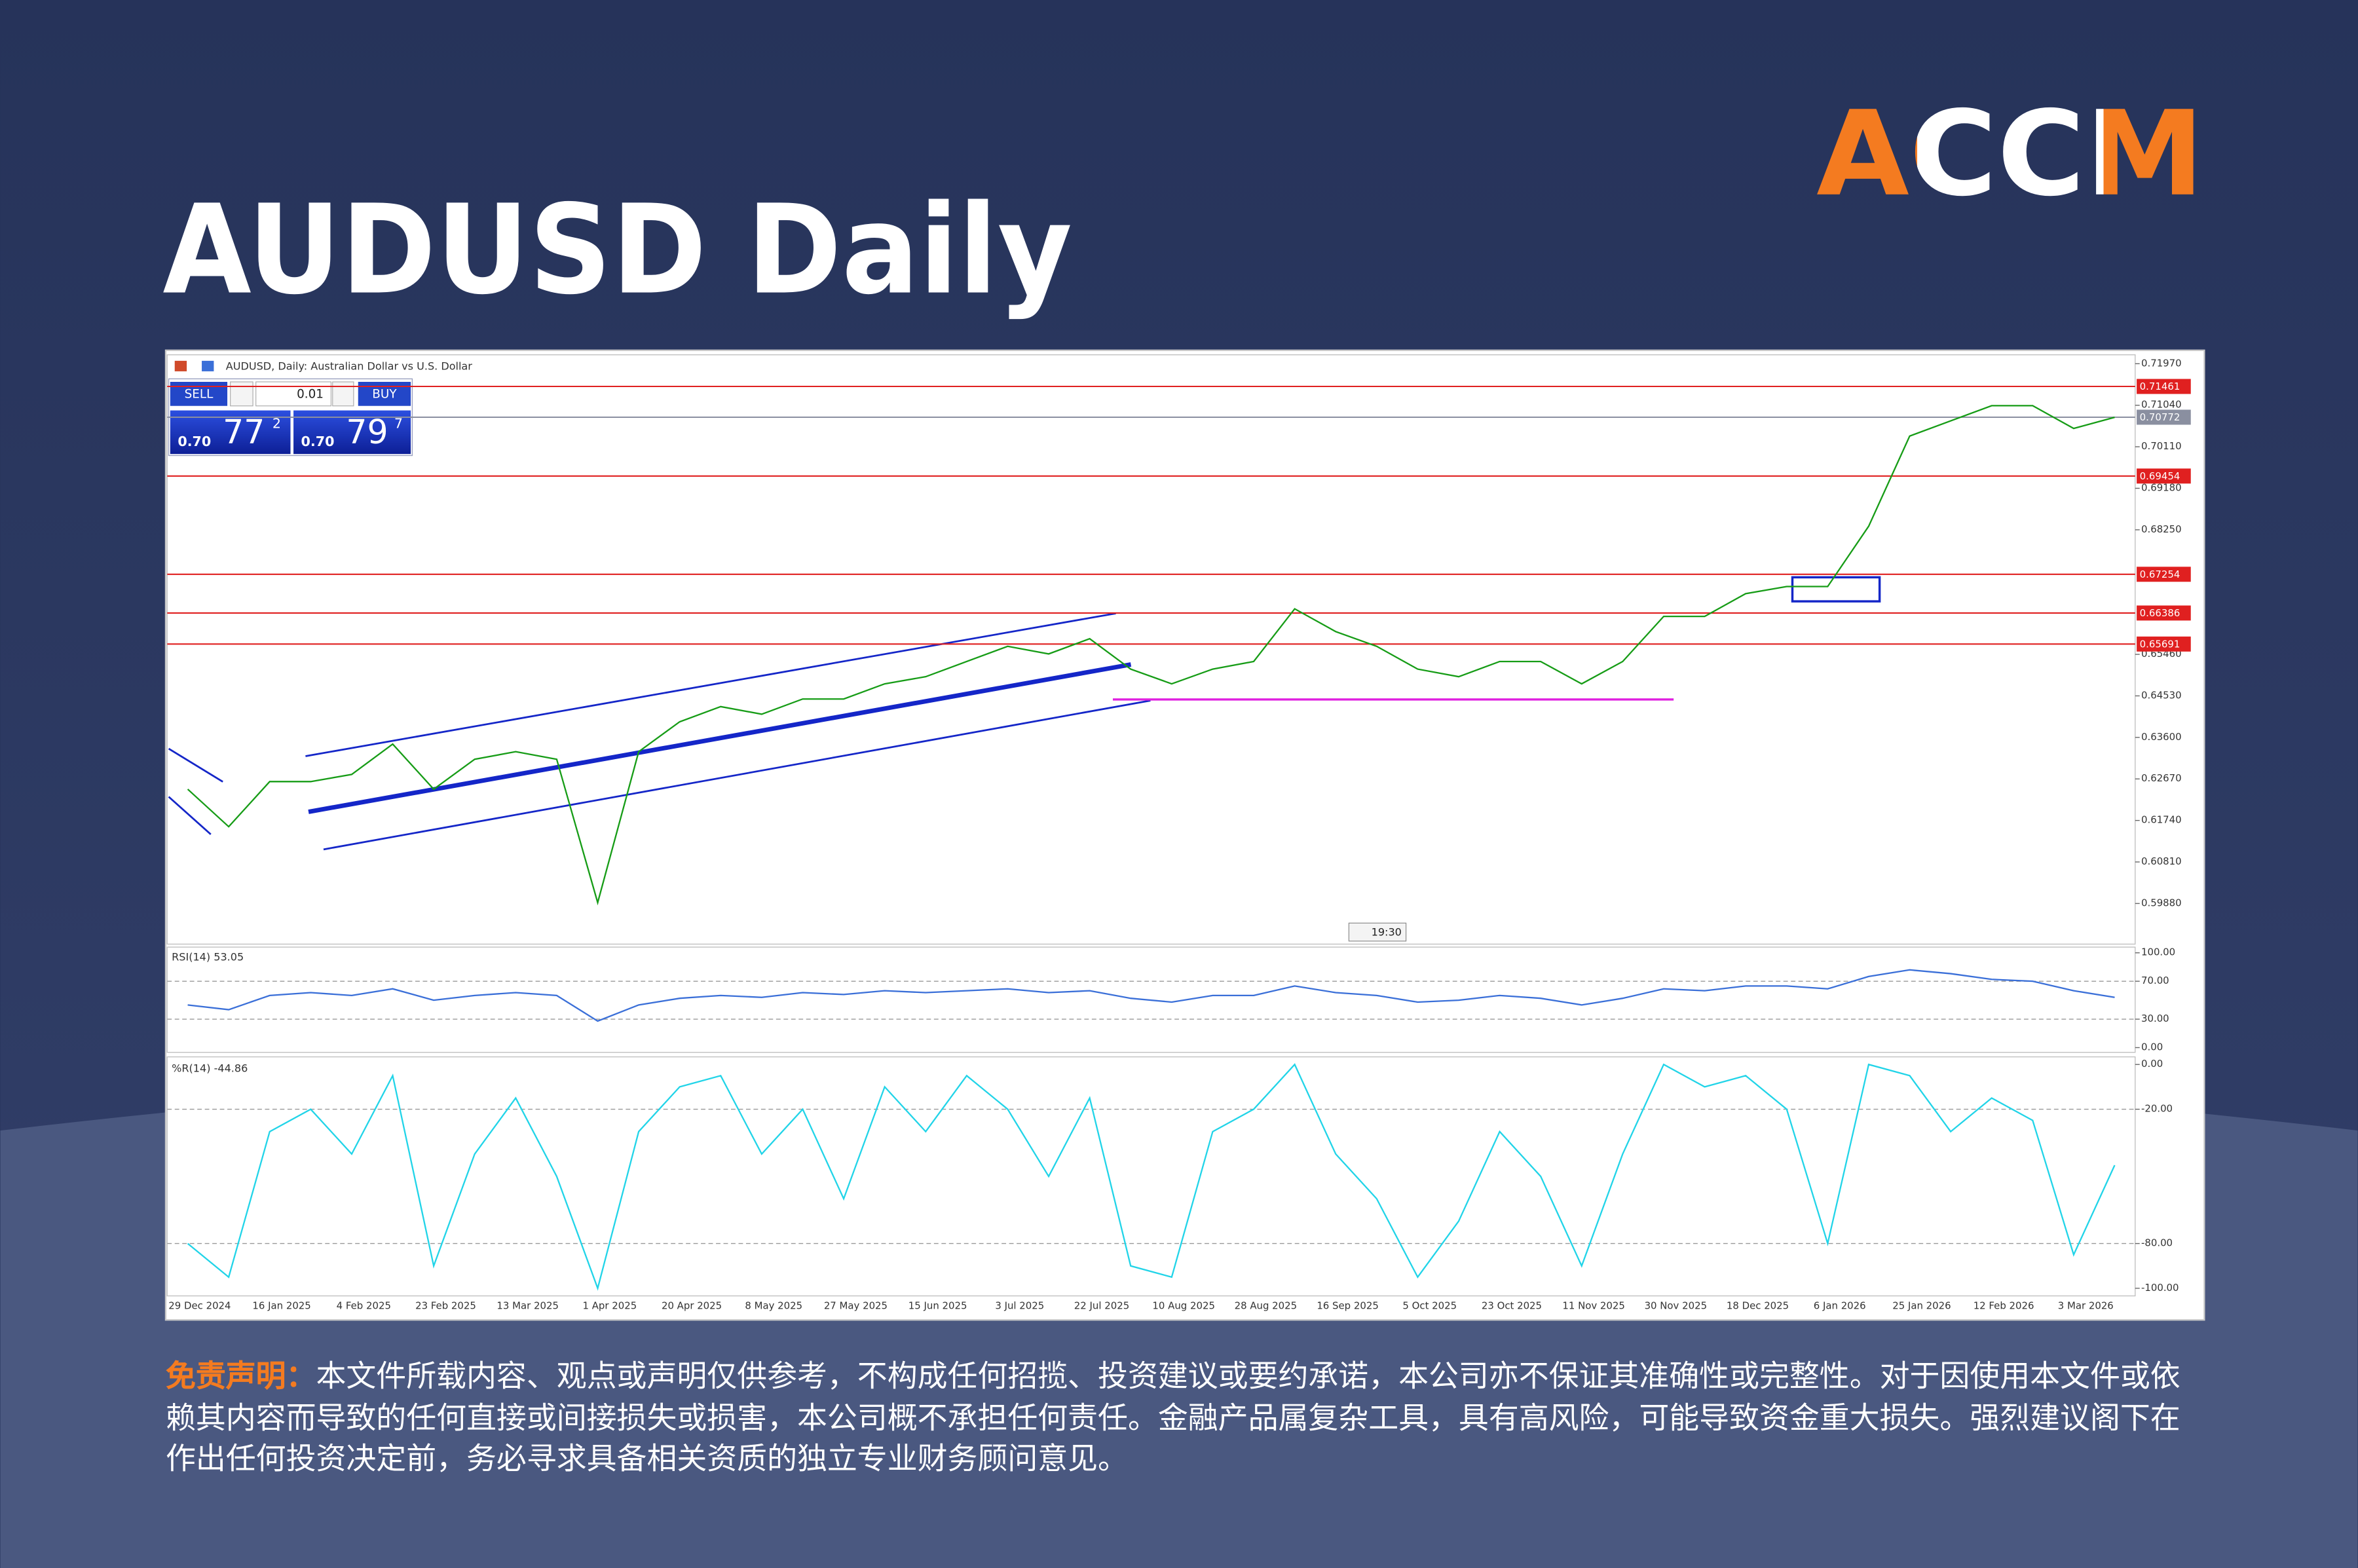 The height and width of the screenshot is (1568, 2358). I want to click on y-tick-label: 0.61740, so click(2161, 820).